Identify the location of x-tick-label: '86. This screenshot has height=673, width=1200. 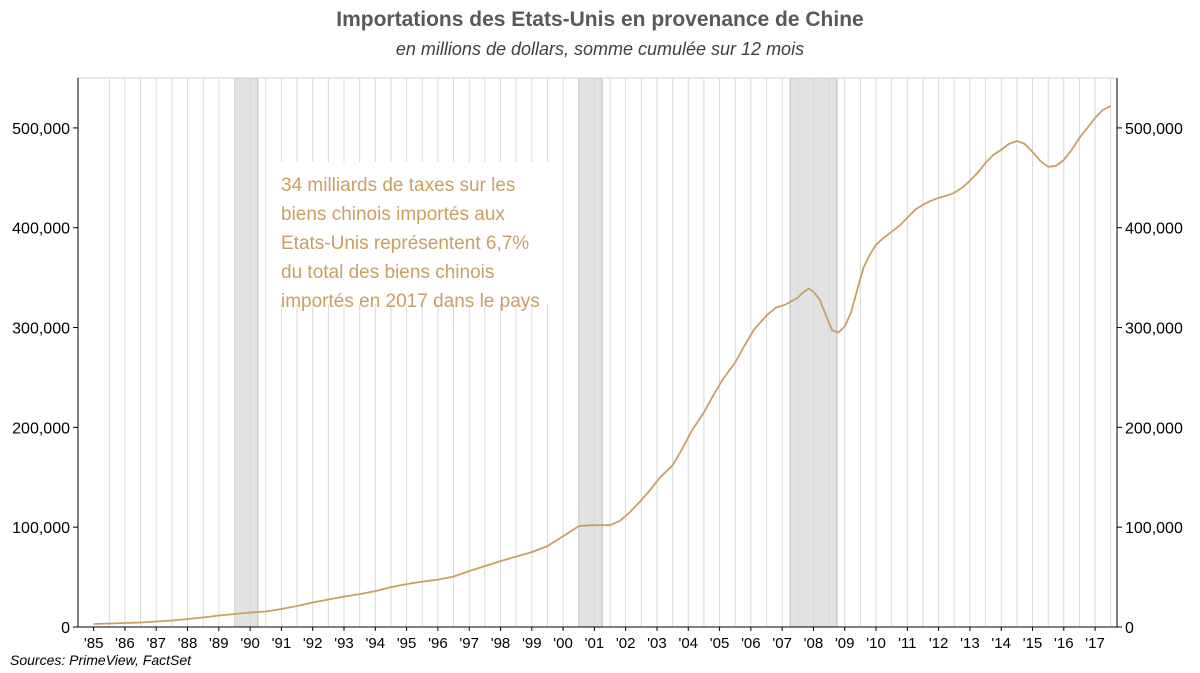
(125, 643).